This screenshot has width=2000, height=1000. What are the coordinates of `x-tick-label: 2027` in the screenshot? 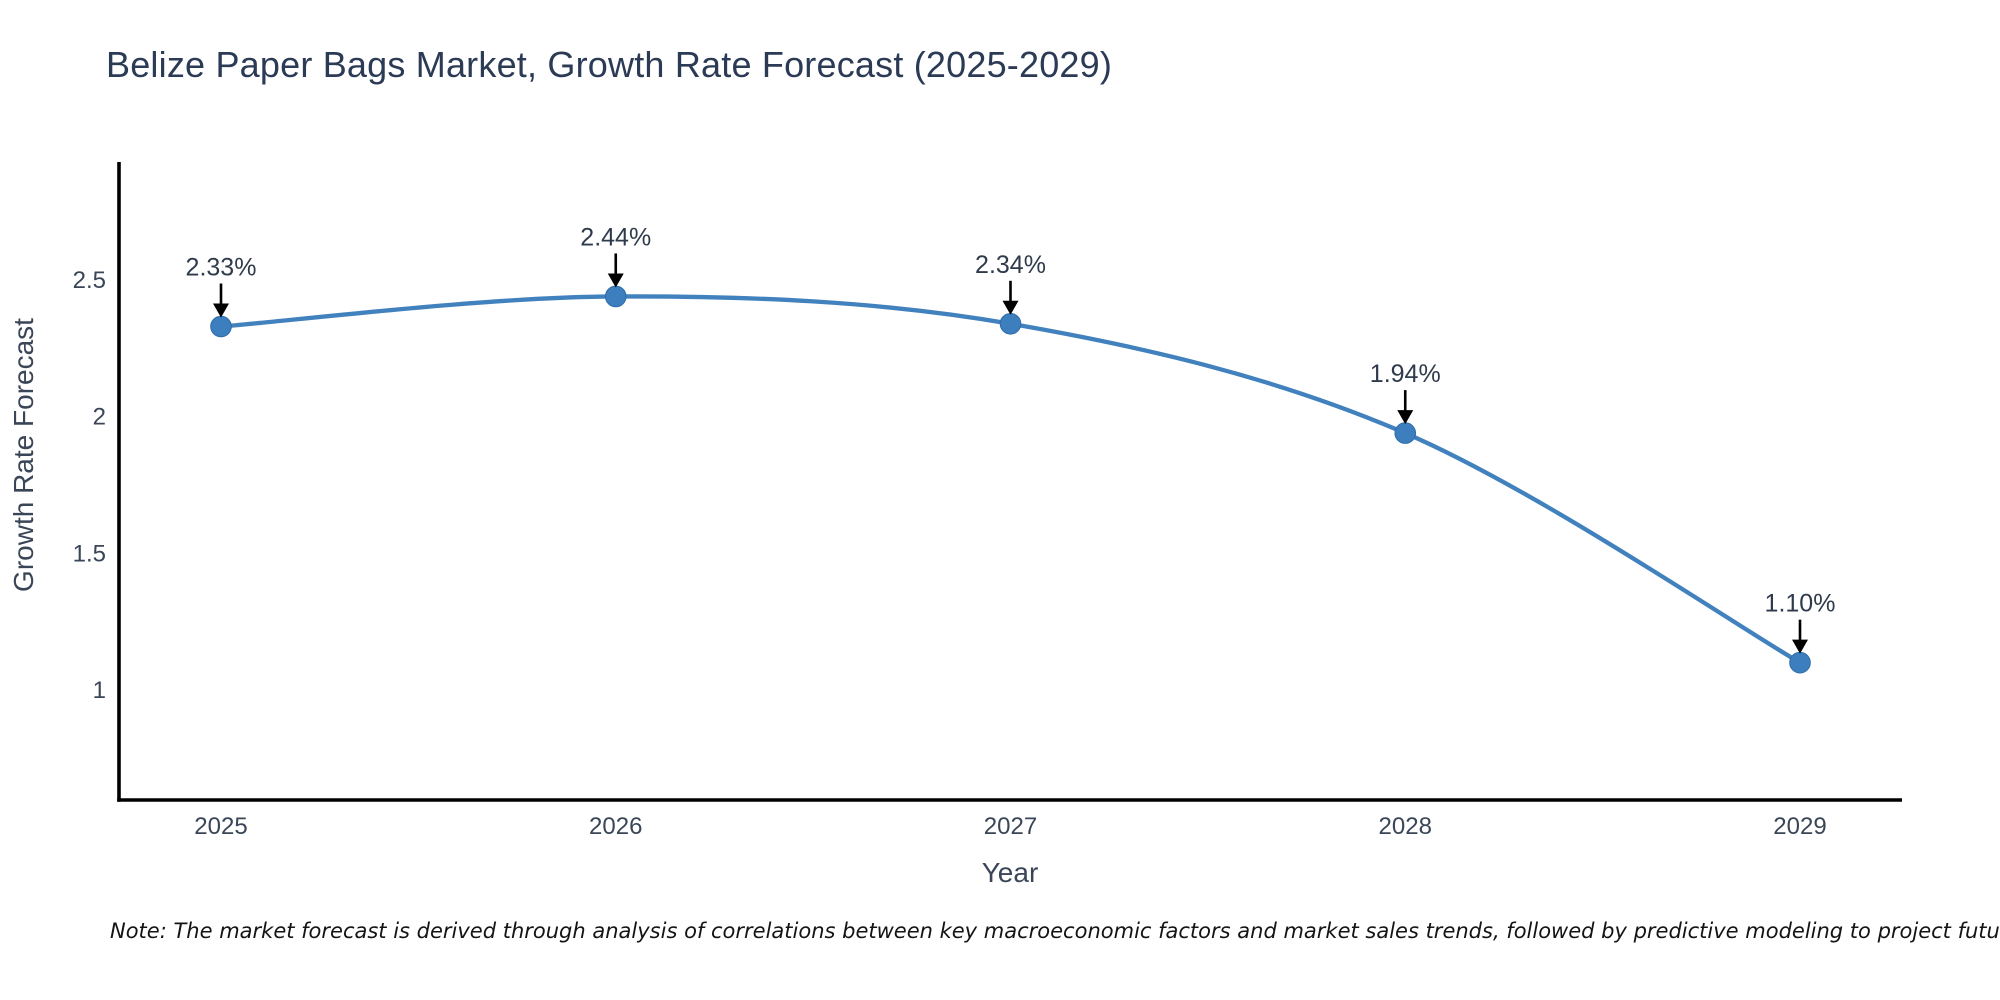 It's located at (1010, 826).